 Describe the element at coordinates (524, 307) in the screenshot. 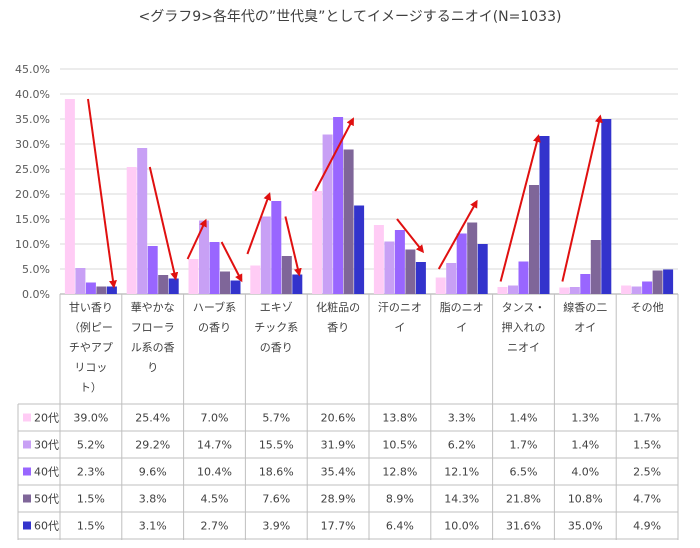

I see `category-label: タンス・` at that location.